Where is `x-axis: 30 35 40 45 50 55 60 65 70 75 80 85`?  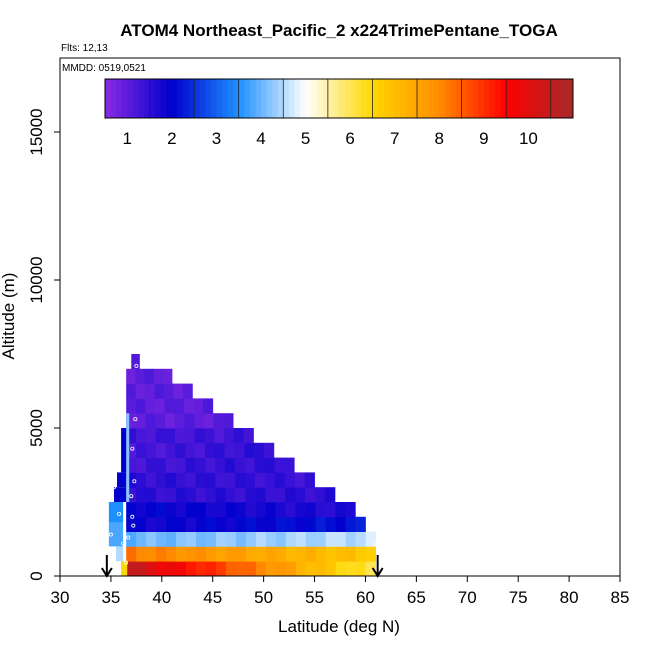 x-axis: 30 35 40 45 50 55 60 65 70 75 80 85 is located at coordinates (340, 591).